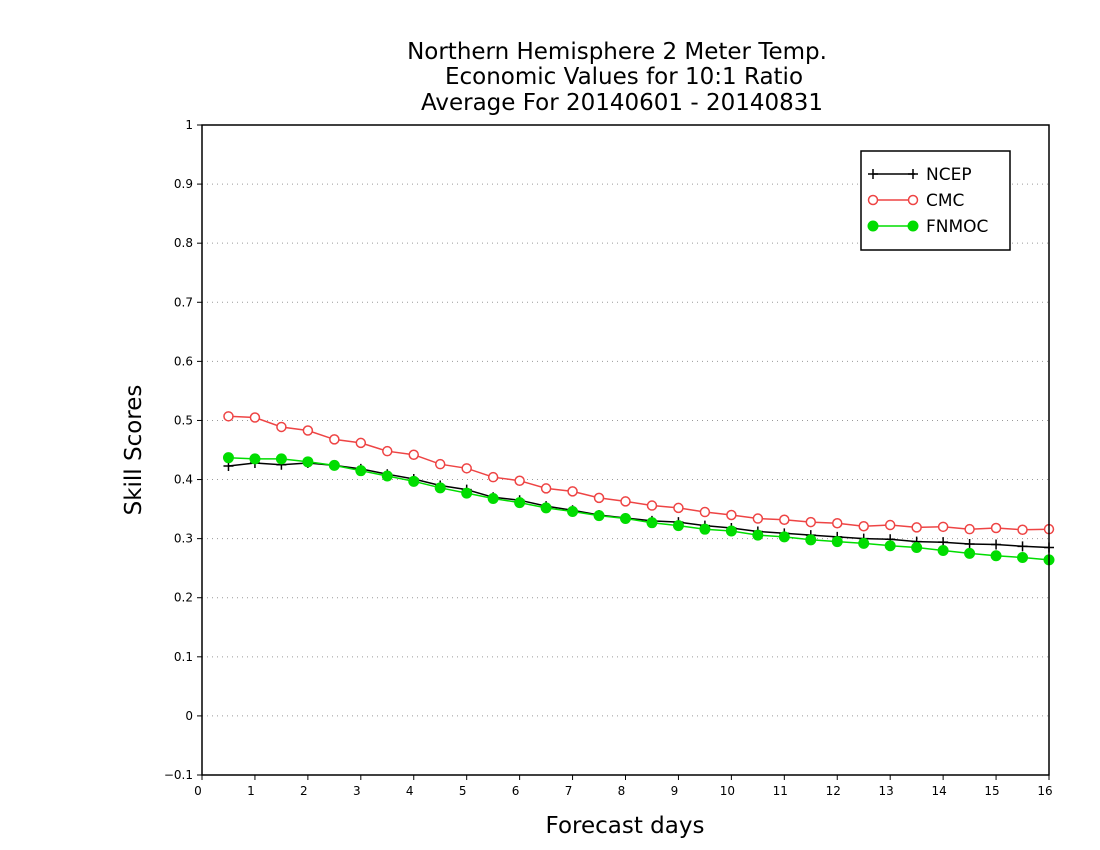 The image size is (1100, 850). I want to click on y-tick-label: 0.3, so click(183, 539).